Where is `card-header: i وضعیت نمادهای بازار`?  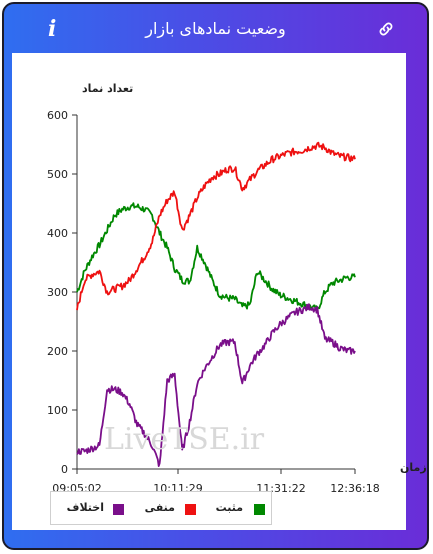
card-header: i وضعیت نمادهای بازار is located at coordinates (215, 30).